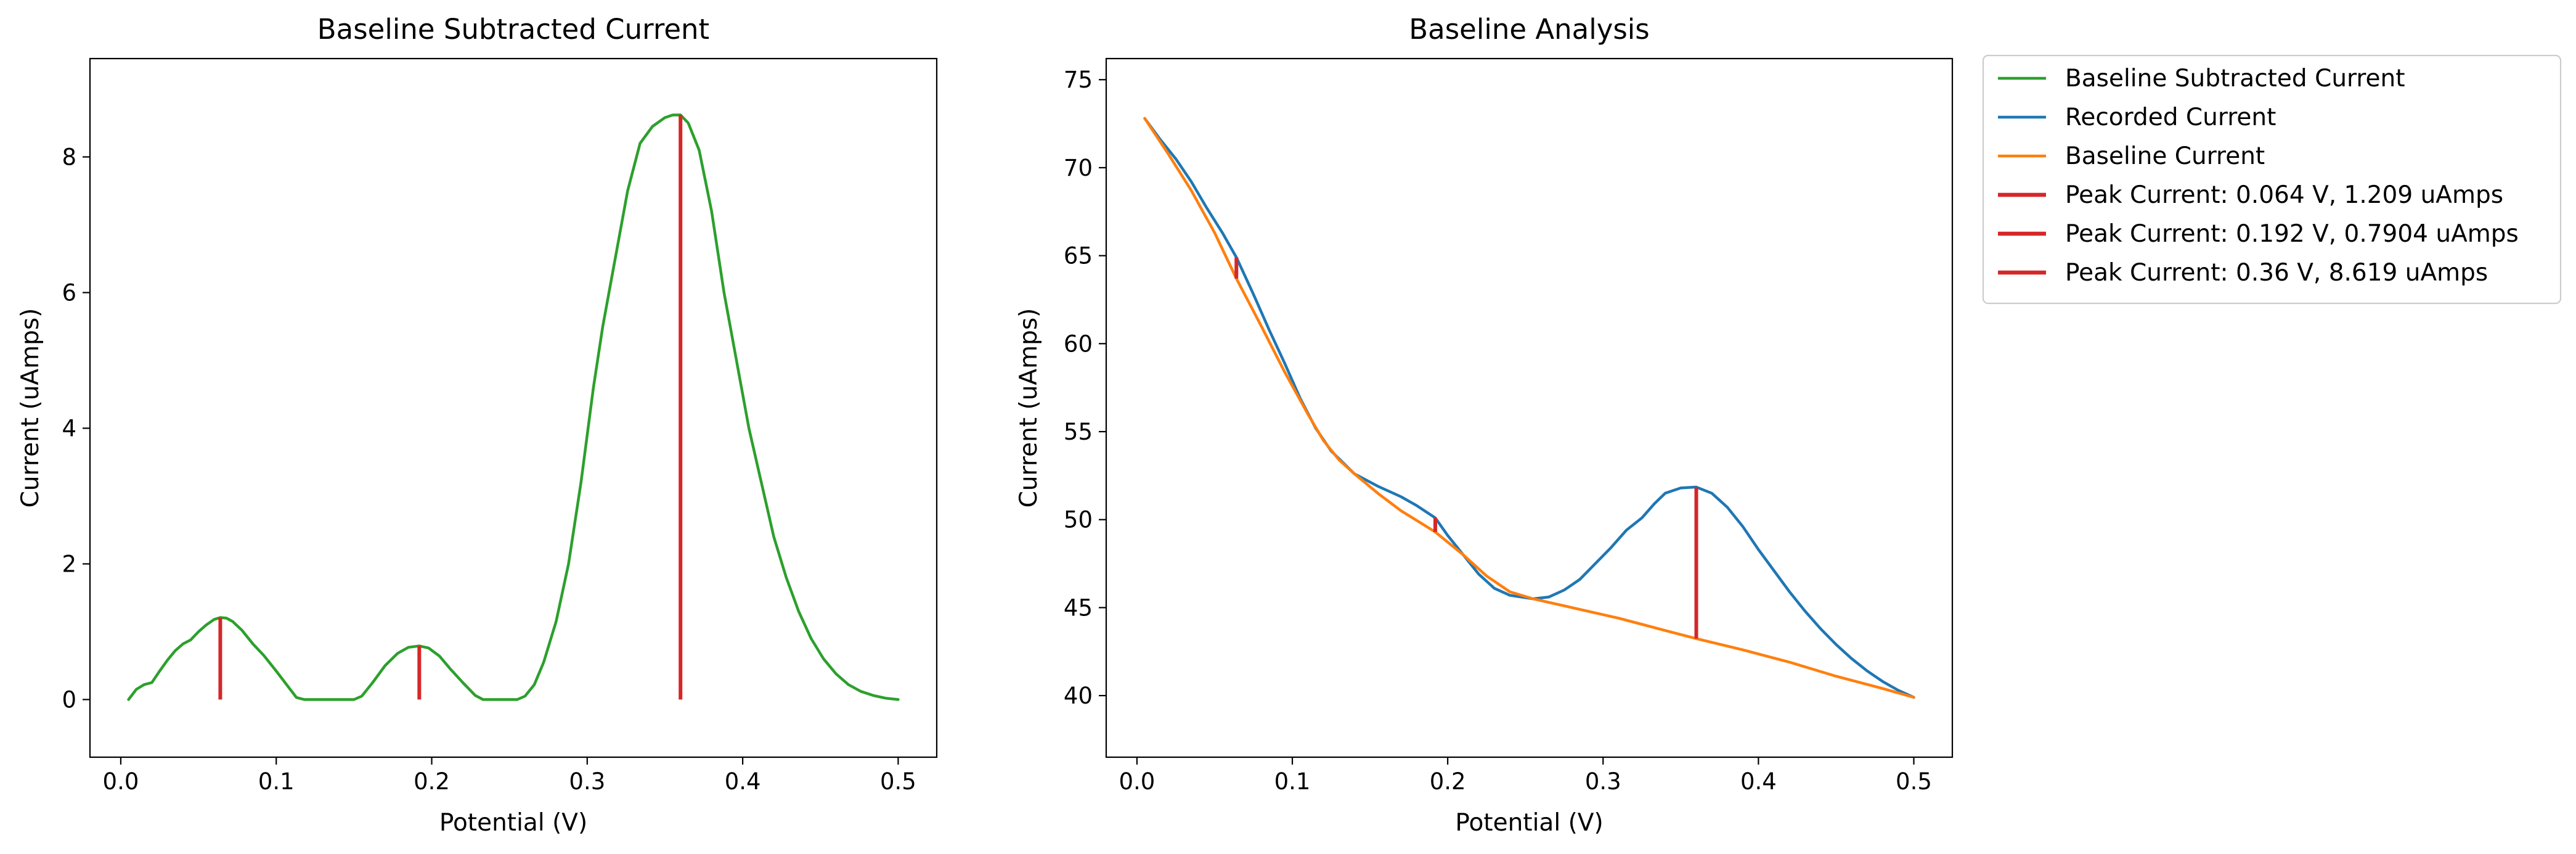 This screenshot has height=854, width=2576. What do you see at coordinates (69, 700) in the screenshot?
I see `y-tick-label: 0` at bounding box center [69, 700].